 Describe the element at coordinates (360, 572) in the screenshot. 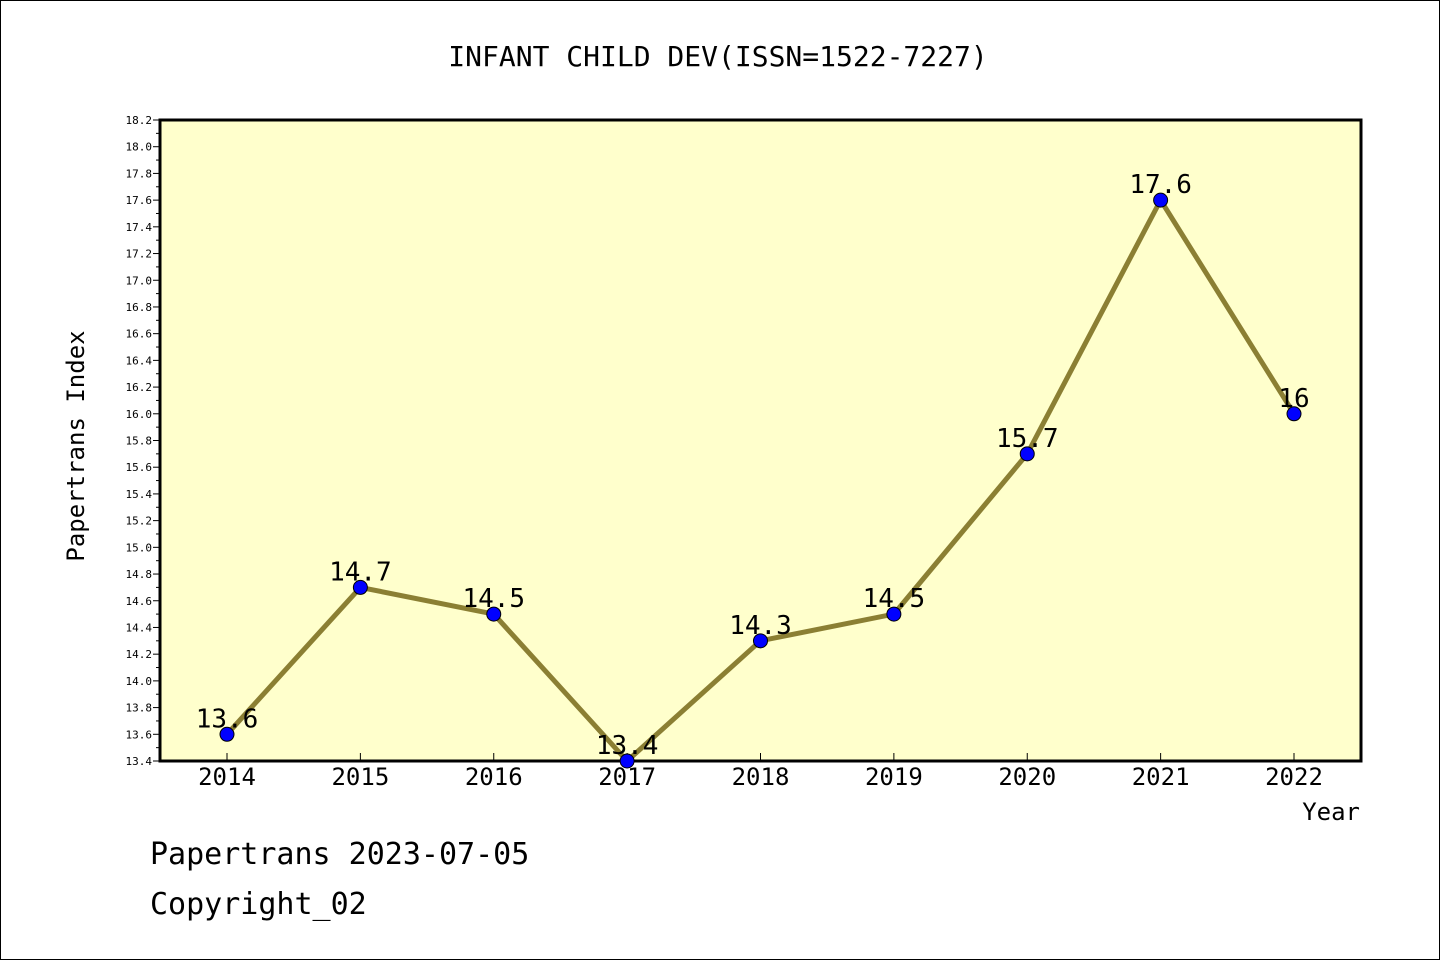

I see `data-label: 14.7` at that location.